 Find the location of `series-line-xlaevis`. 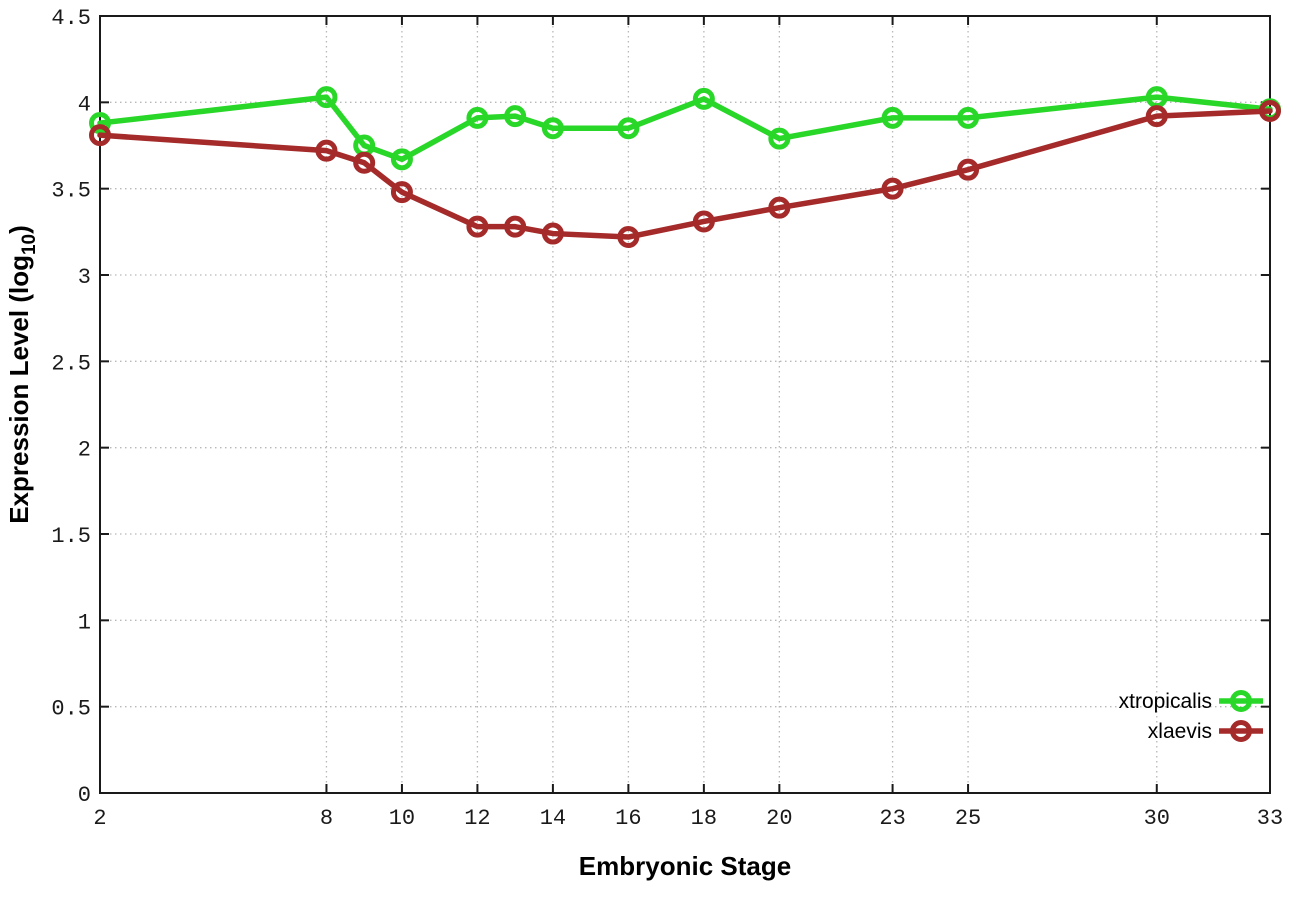

series-line-xlaevis is located at coordinates (685, 174).